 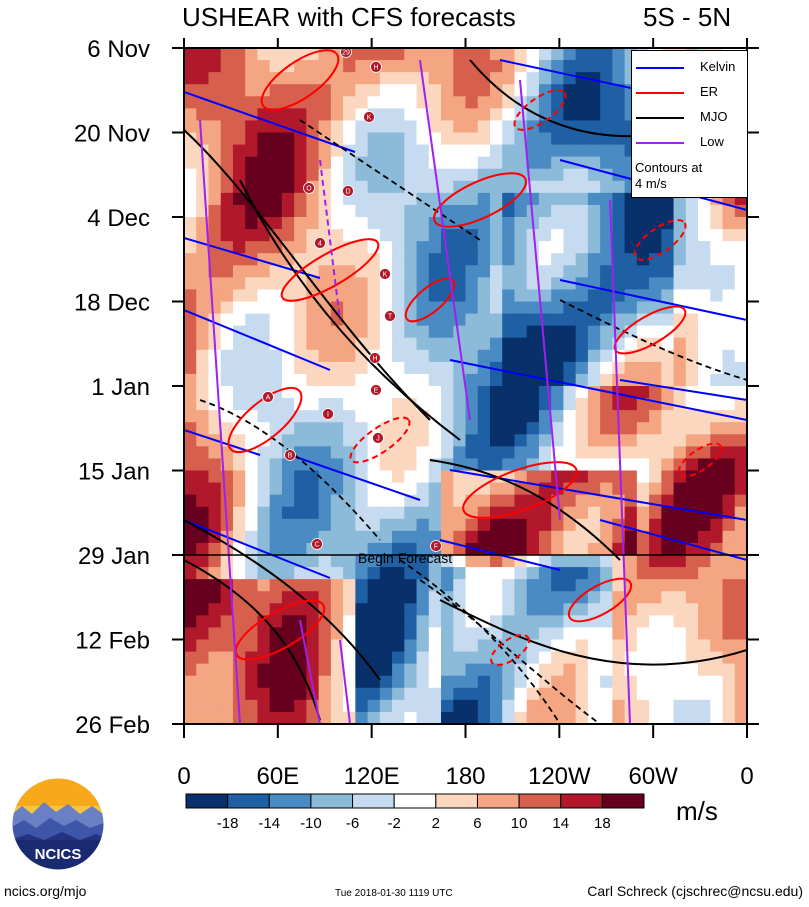 I want to click on legend-note-line2: 4 m/s, so click(x=651, y=183).